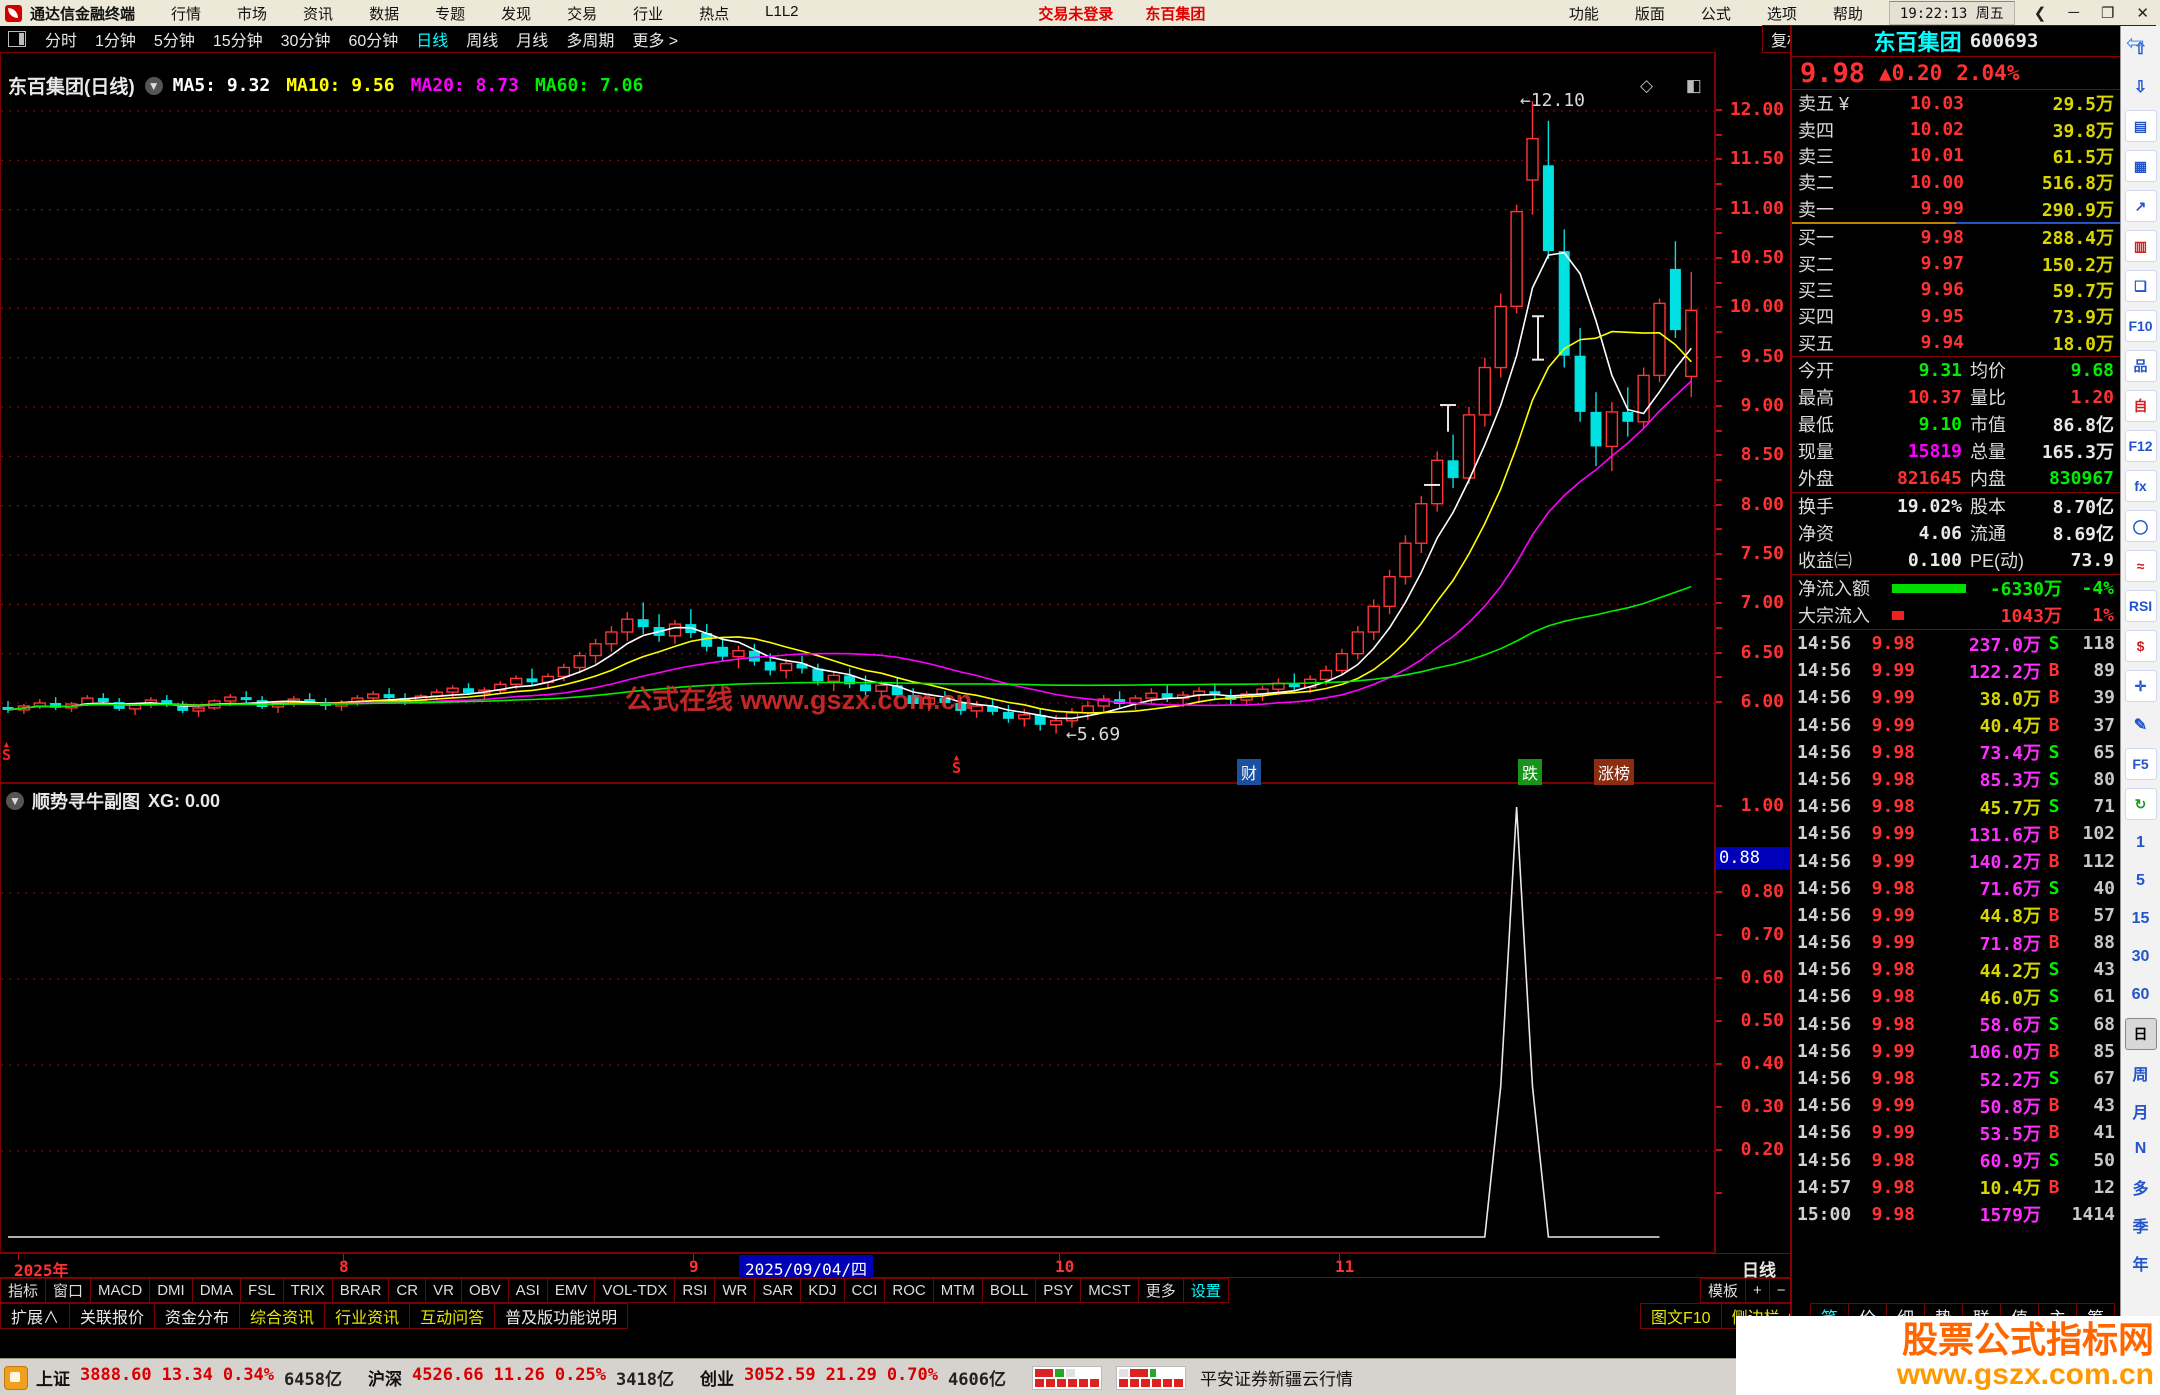 The width and height of the screenshot is (2160, 1395). What do you see at coordinates (520, 1377) in the screenshot?
I see `index-quote-1: 沪深 4526.66 11.26 0.25% 3418亿` at bounding box center [520, 1377].